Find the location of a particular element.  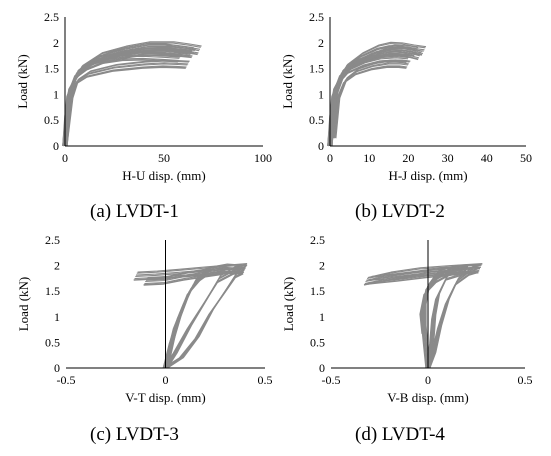

chart-c-x-tick-label: 0.5 is located at coordinates (265, 380).